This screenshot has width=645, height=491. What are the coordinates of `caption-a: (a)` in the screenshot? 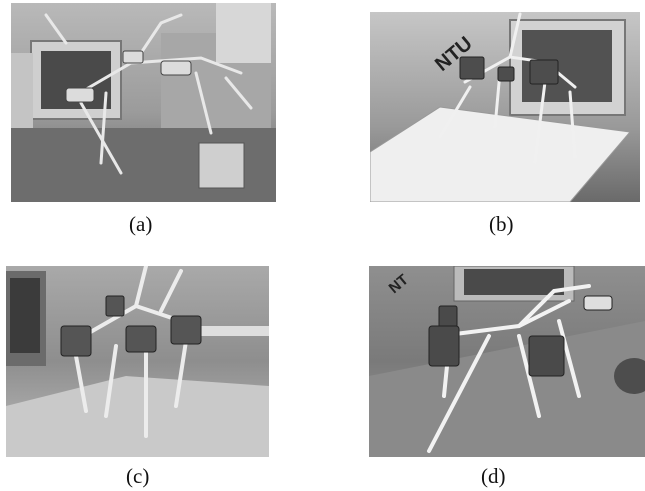 It's located at (141, 224).